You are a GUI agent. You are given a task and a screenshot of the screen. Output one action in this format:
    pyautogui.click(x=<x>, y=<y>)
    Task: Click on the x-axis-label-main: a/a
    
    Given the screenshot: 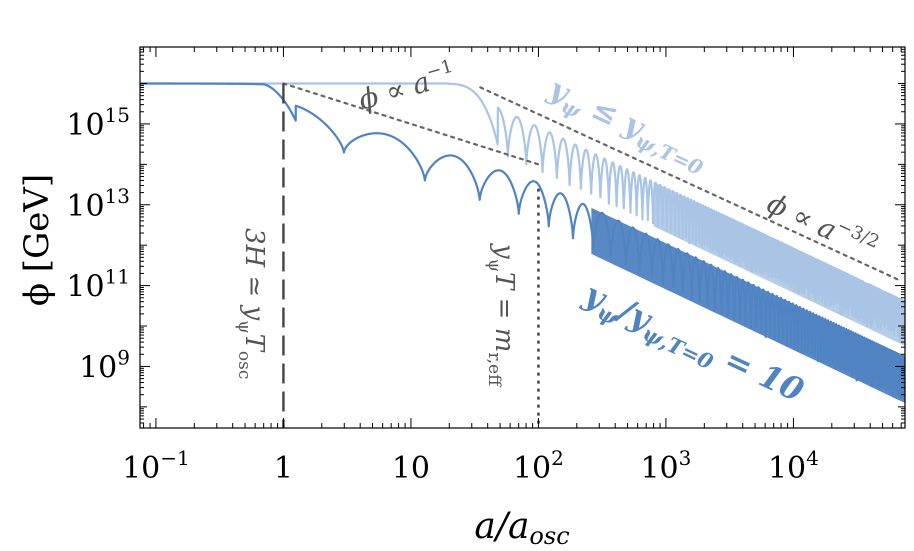 What is the action you would take?
    pyautogui.click(x=501, y=526)
    